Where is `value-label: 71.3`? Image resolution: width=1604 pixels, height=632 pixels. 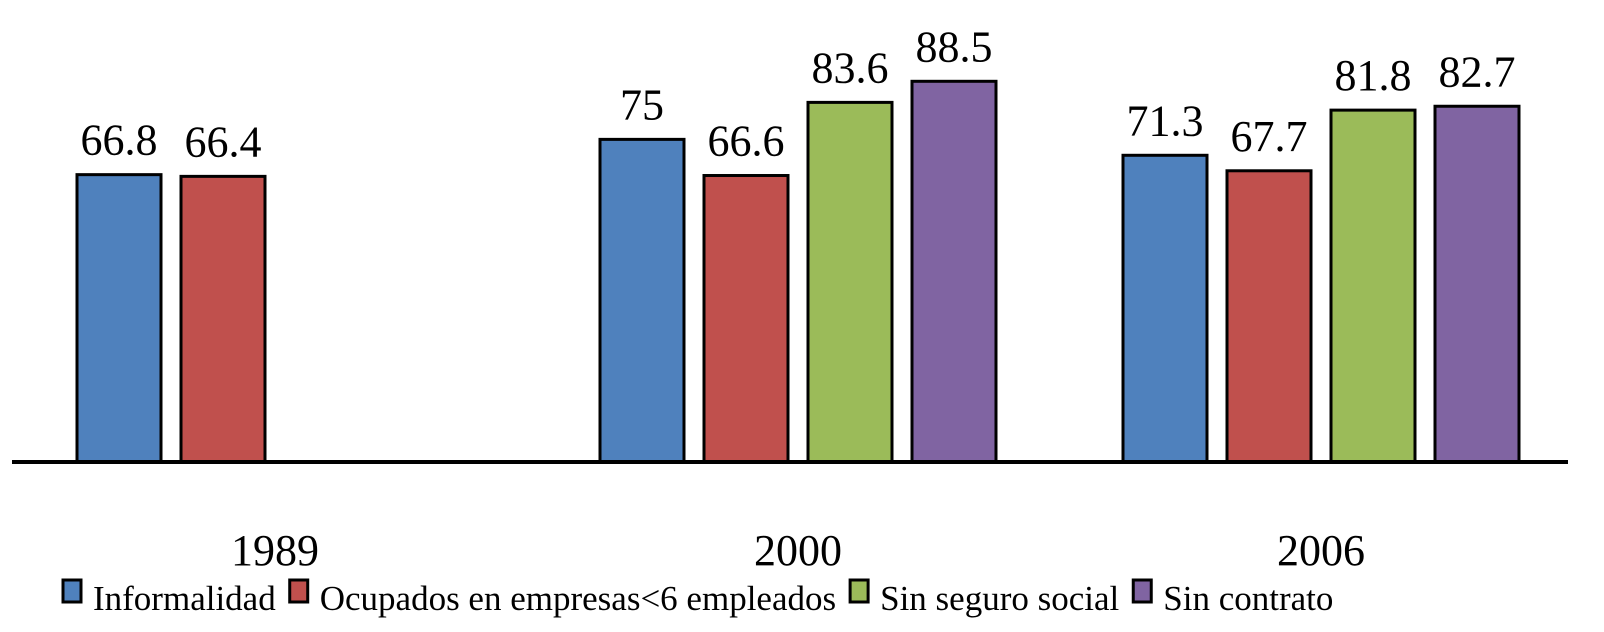
value-label: 71.3 is located at coordinates (1165, 120).